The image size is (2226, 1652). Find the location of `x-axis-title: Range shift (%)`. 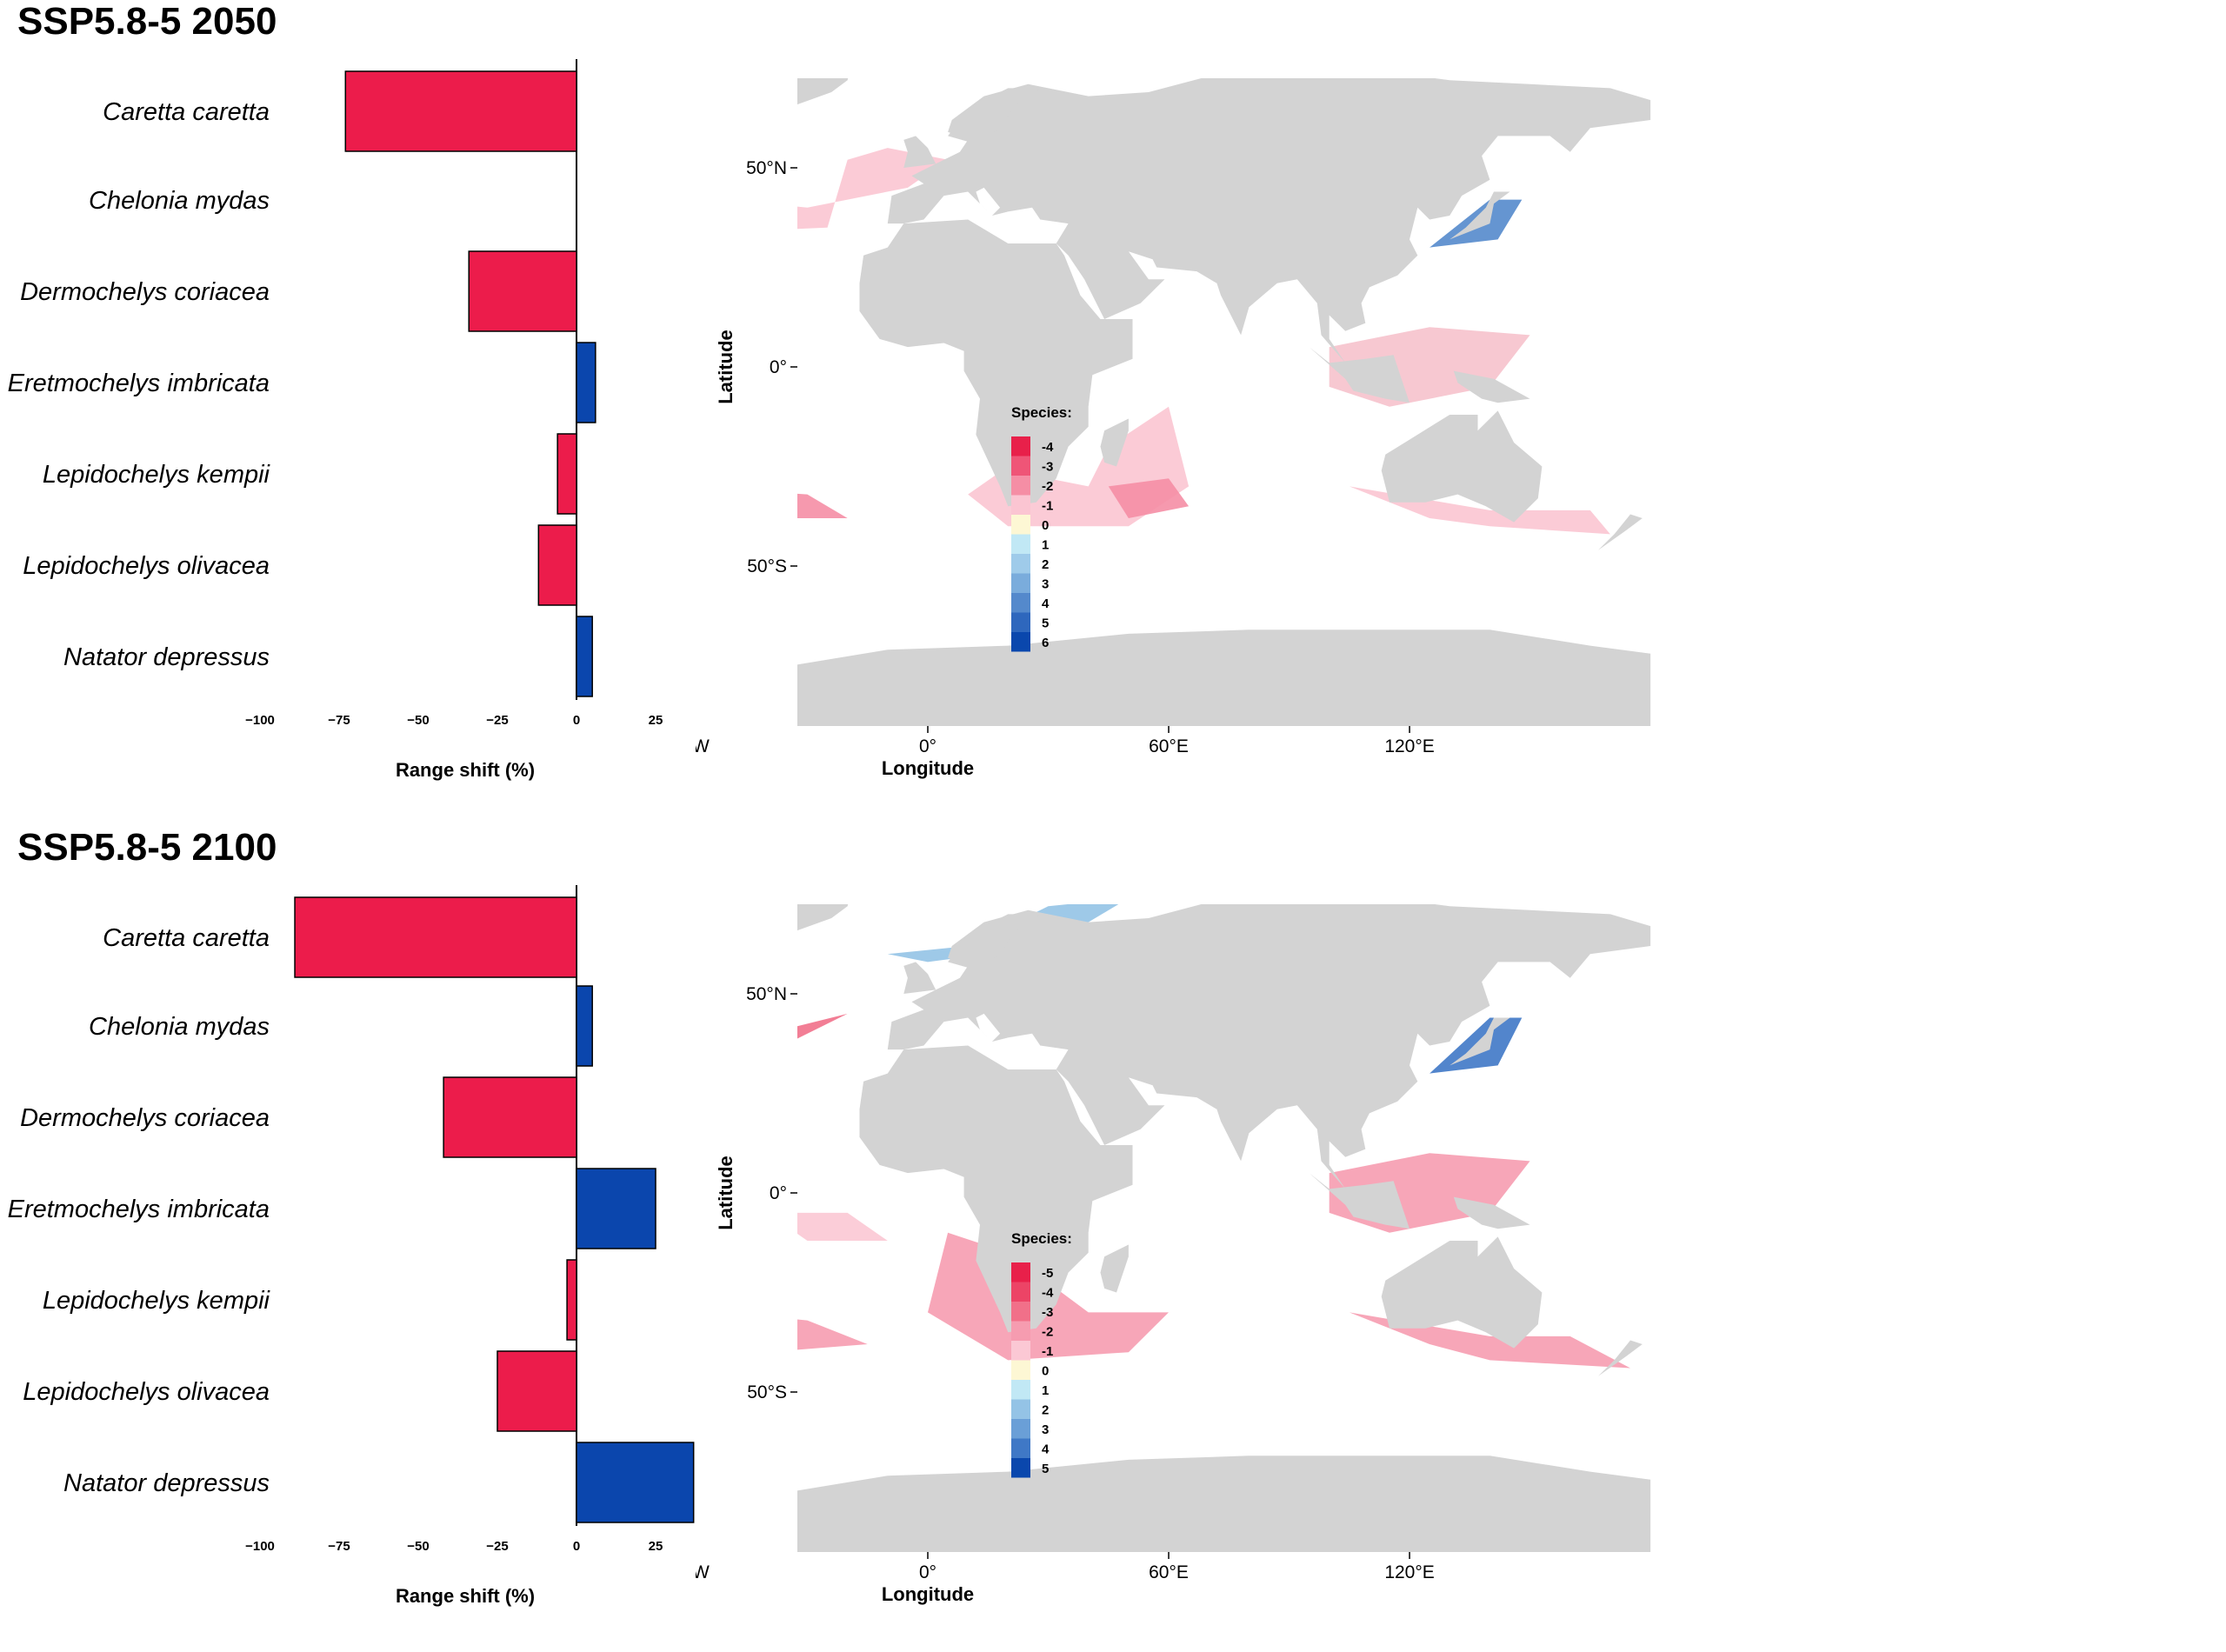

x-axis-title: Range shift (%) is located at coordinates (466, 770).